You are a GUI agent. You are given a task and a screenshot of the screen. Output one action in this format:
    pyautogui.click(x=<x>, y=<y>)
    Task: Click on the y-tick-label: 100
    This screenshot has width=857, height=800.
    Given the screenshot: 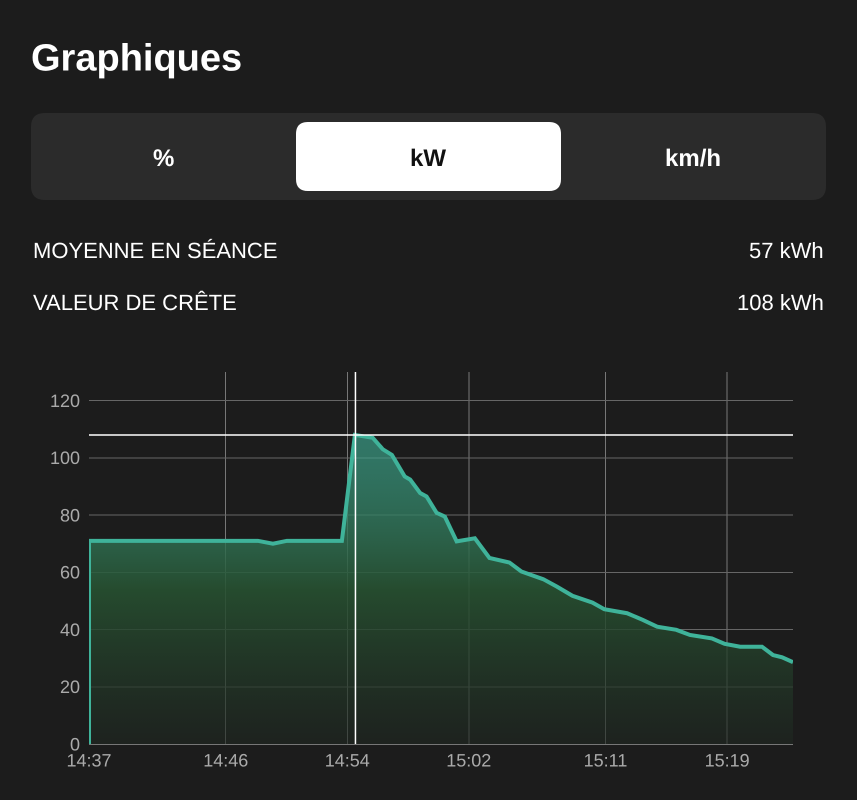 What is the action you would take?
    pyautogui.click(x=65, y=458)
    